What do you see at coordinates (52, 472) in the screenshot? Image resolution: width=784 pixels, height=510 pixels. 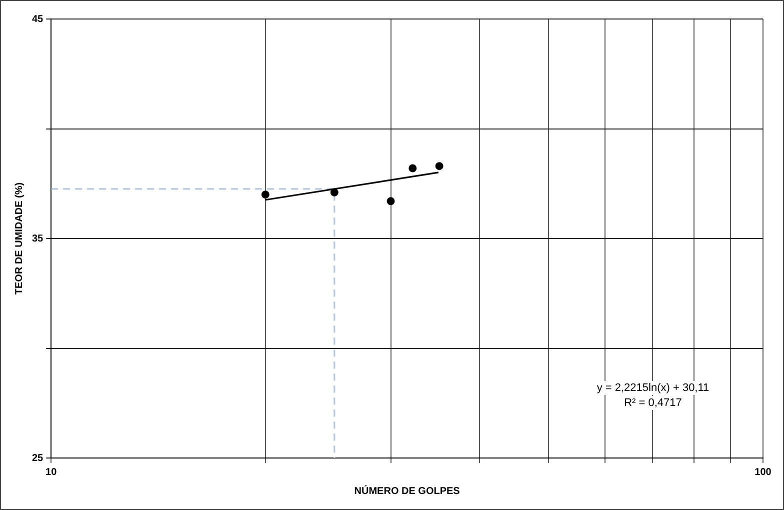 I see `x-tick-label: 10` at bounding box center [52, 472].